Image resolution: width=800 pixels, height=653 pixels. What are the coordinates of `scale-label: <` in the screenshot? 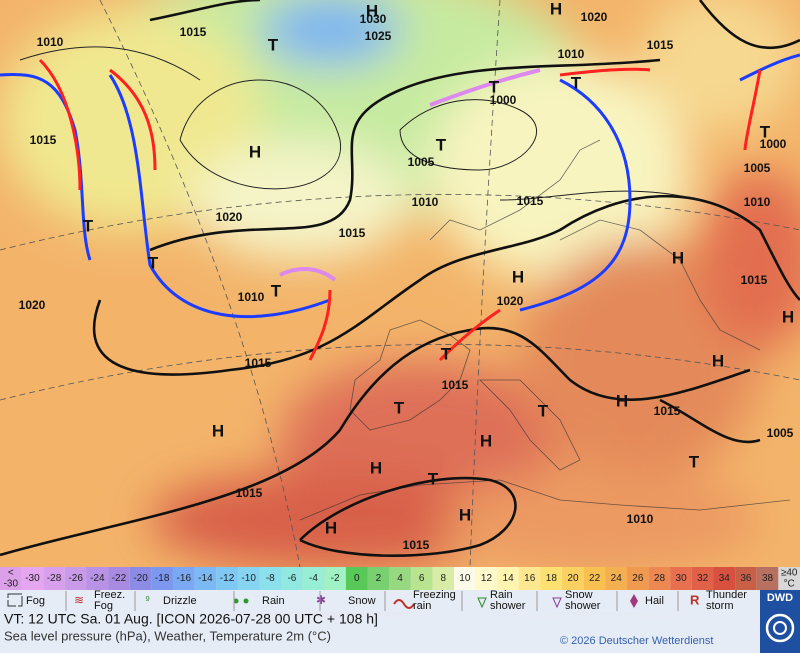 It's located at (11, 573).